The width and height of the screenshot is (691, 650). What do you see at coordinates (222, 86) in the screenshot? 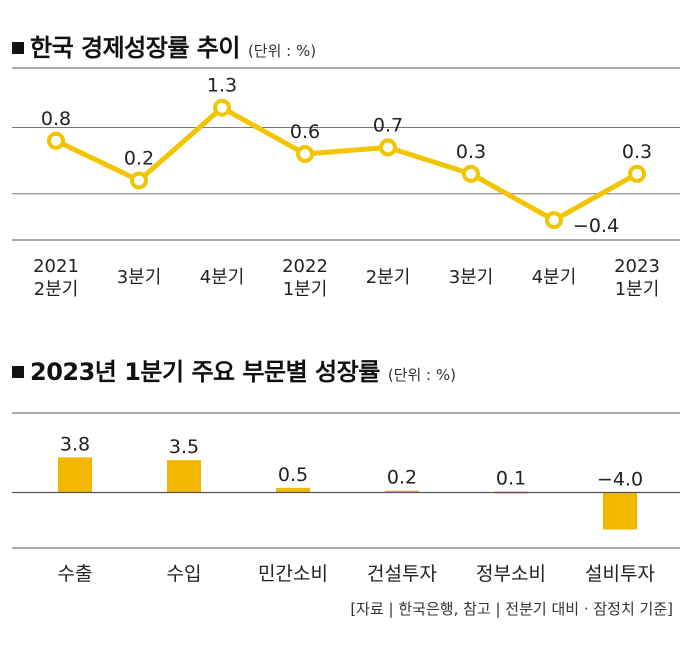
I see `line-chart-data-label: 1.3` at bounding box center [222, 86].